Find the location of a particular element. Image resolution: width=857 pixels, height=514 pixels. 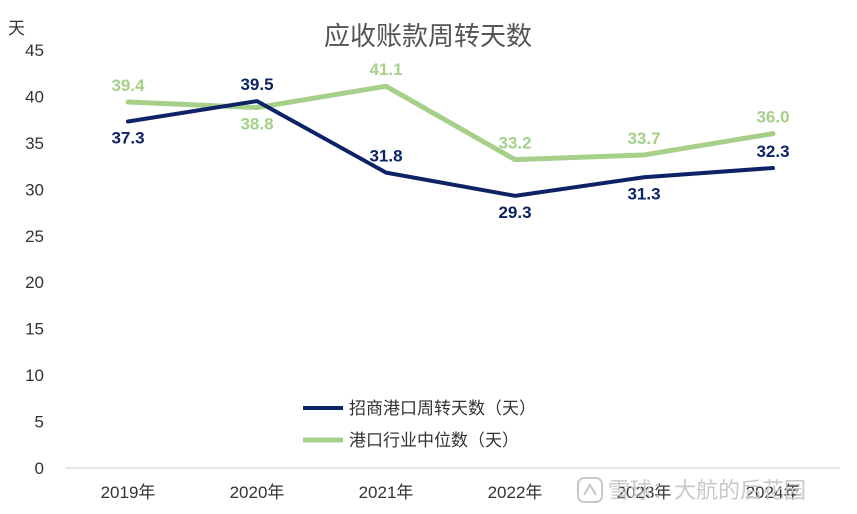

watermark: 雪球：大航的后花园 is located at coordinates (691, 490).